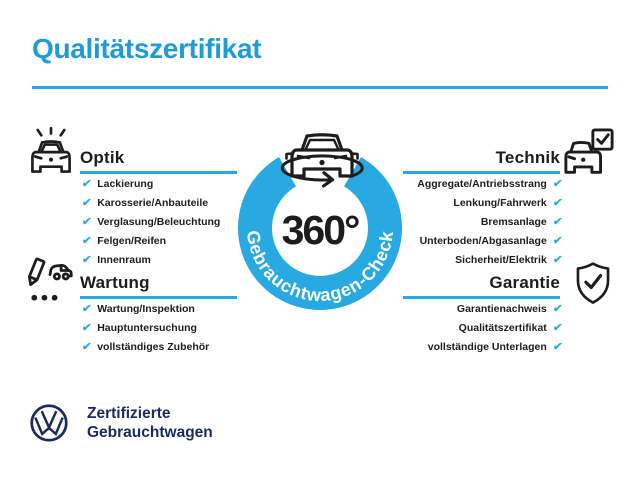 This screenshot has width=640, height=480. I want to click on check-item: ✔ Karosserie/Anbauteile, so click(145, 203).